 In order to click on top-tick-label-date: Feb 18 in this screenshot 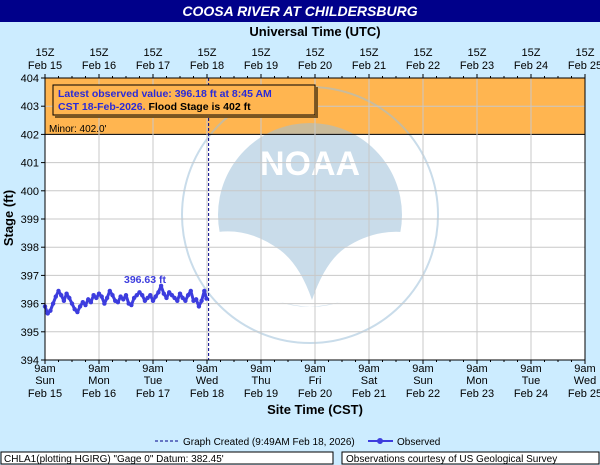, I will do `click(207, 66)`.